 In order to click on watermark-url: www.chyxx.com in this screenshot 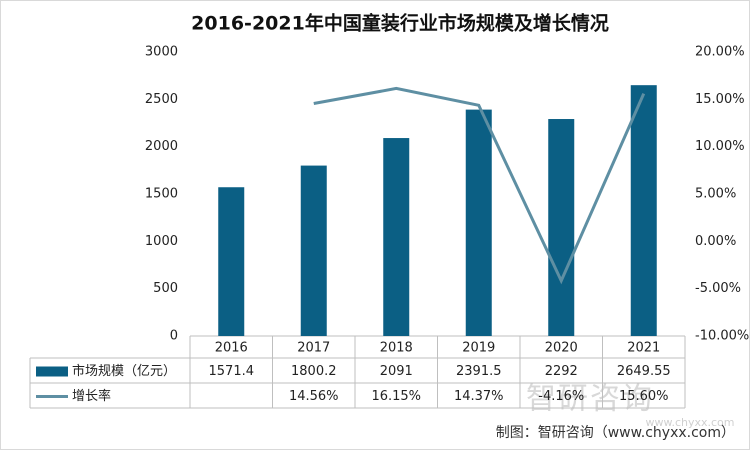, I will do `click(689, 422)`.